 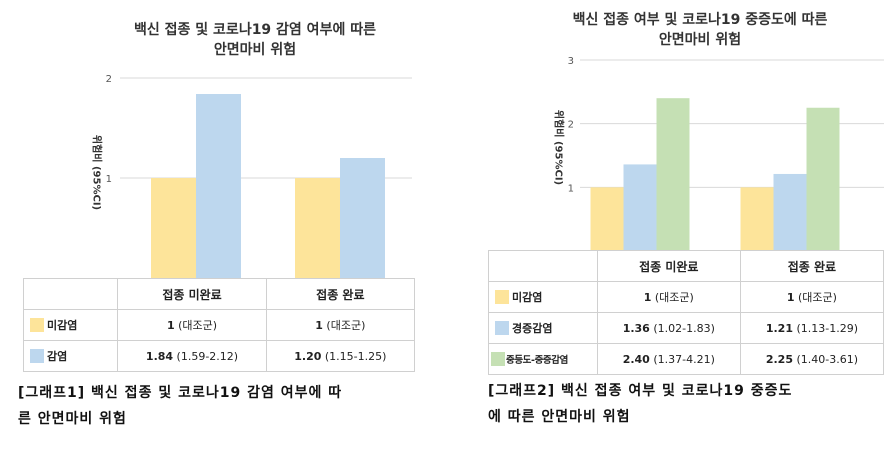 What do you see at coordinates (825, 359) in the screenshot?
I see `cell-ci: (1.40-3.61)` at bounding box center [825, 359].